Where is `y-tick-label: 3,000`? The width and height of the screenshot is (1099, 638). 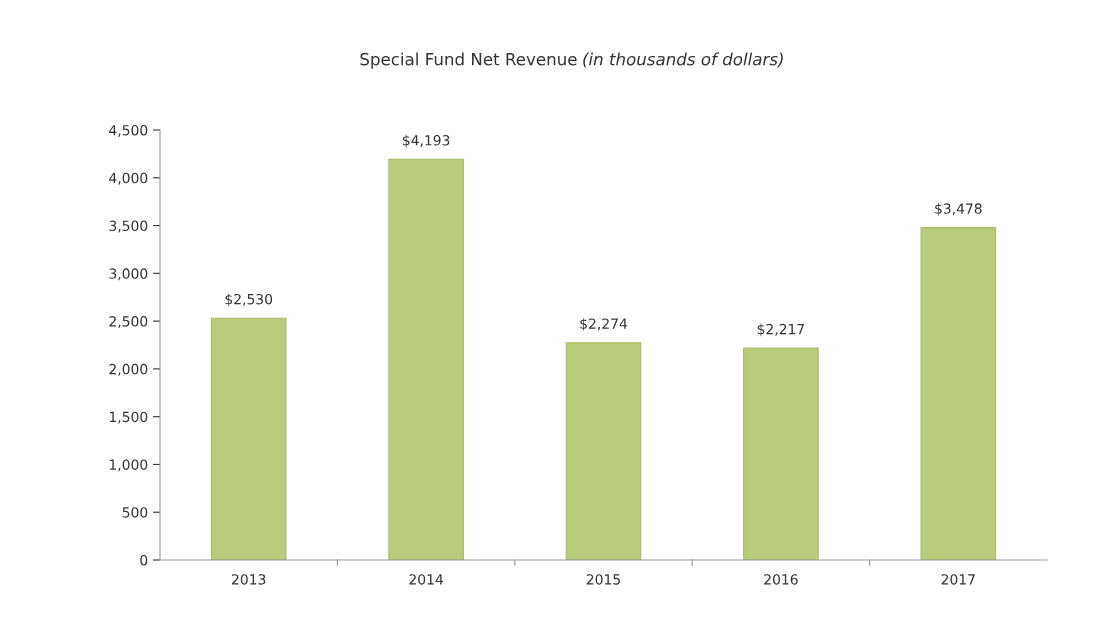
y-tick-label: 3,000 is located at coordinates (128, 274).